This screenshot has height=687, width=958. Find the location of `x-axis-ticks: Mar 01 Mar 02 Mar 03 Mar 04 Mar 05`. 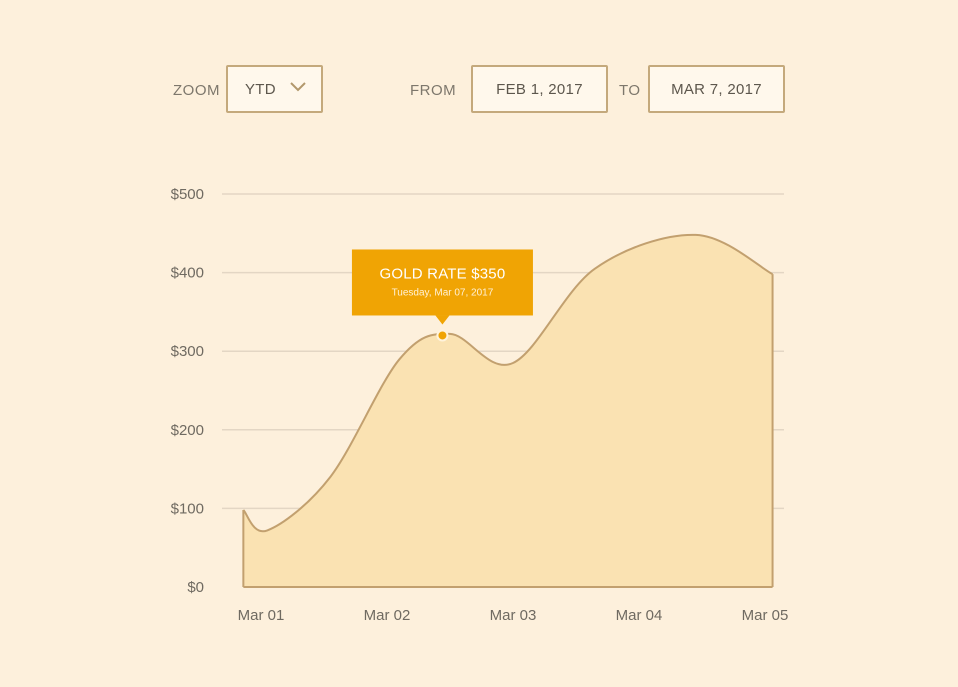

x-axis-ticks: Mar 01 Mar 02 Mar 03 Mar 04 Mar 05 is located at coordinates (513, 615).